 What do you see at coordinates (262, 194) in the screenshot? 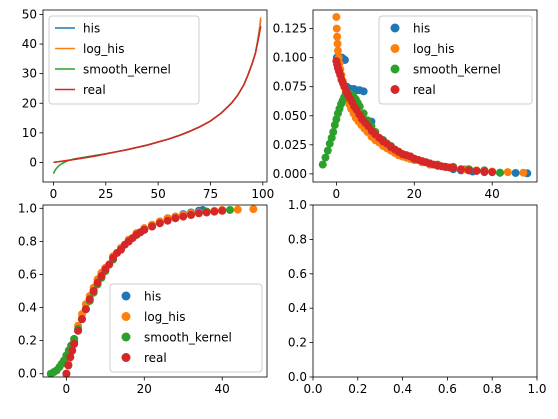
I see `x-tick-label: 100` at bounding box center [262, 194].